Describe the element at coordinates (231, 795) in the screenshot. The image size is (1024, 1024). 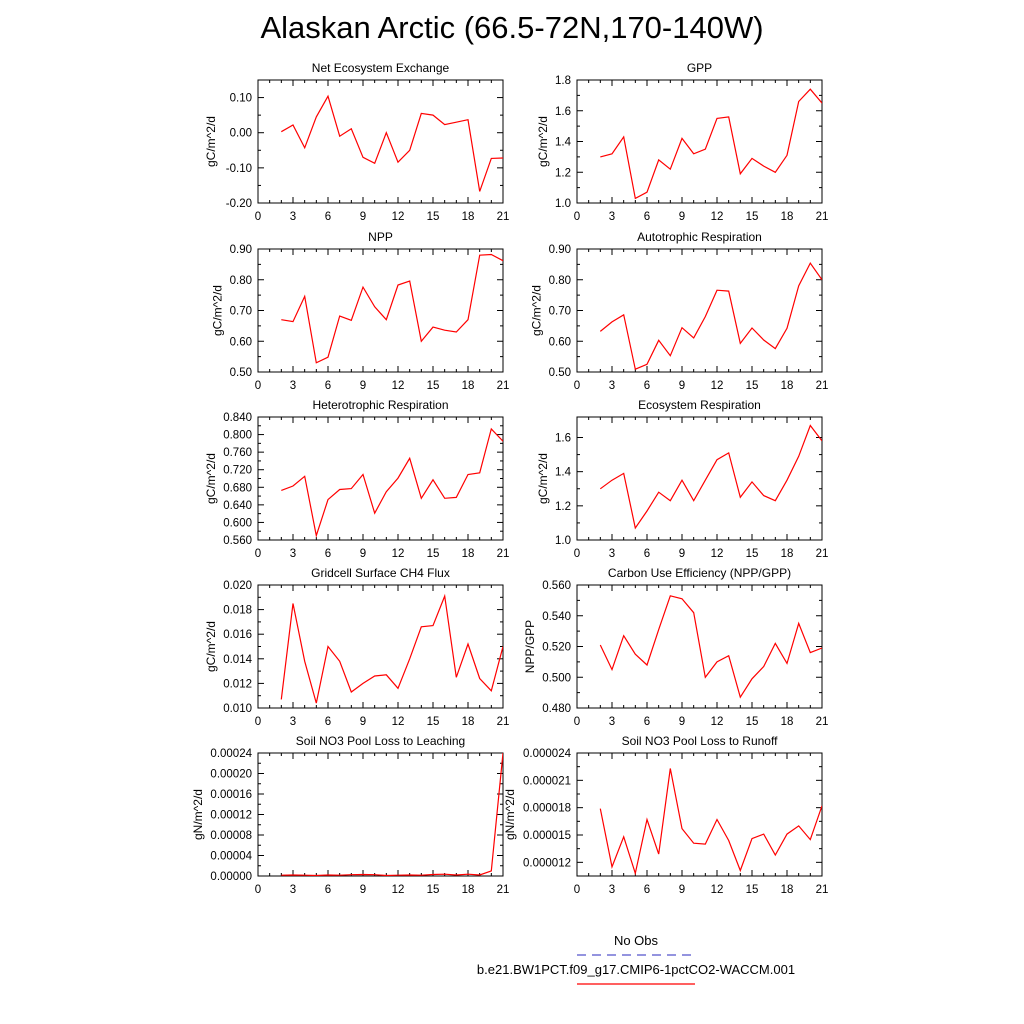
I see `y-tick-label: 0.00016` at that location.